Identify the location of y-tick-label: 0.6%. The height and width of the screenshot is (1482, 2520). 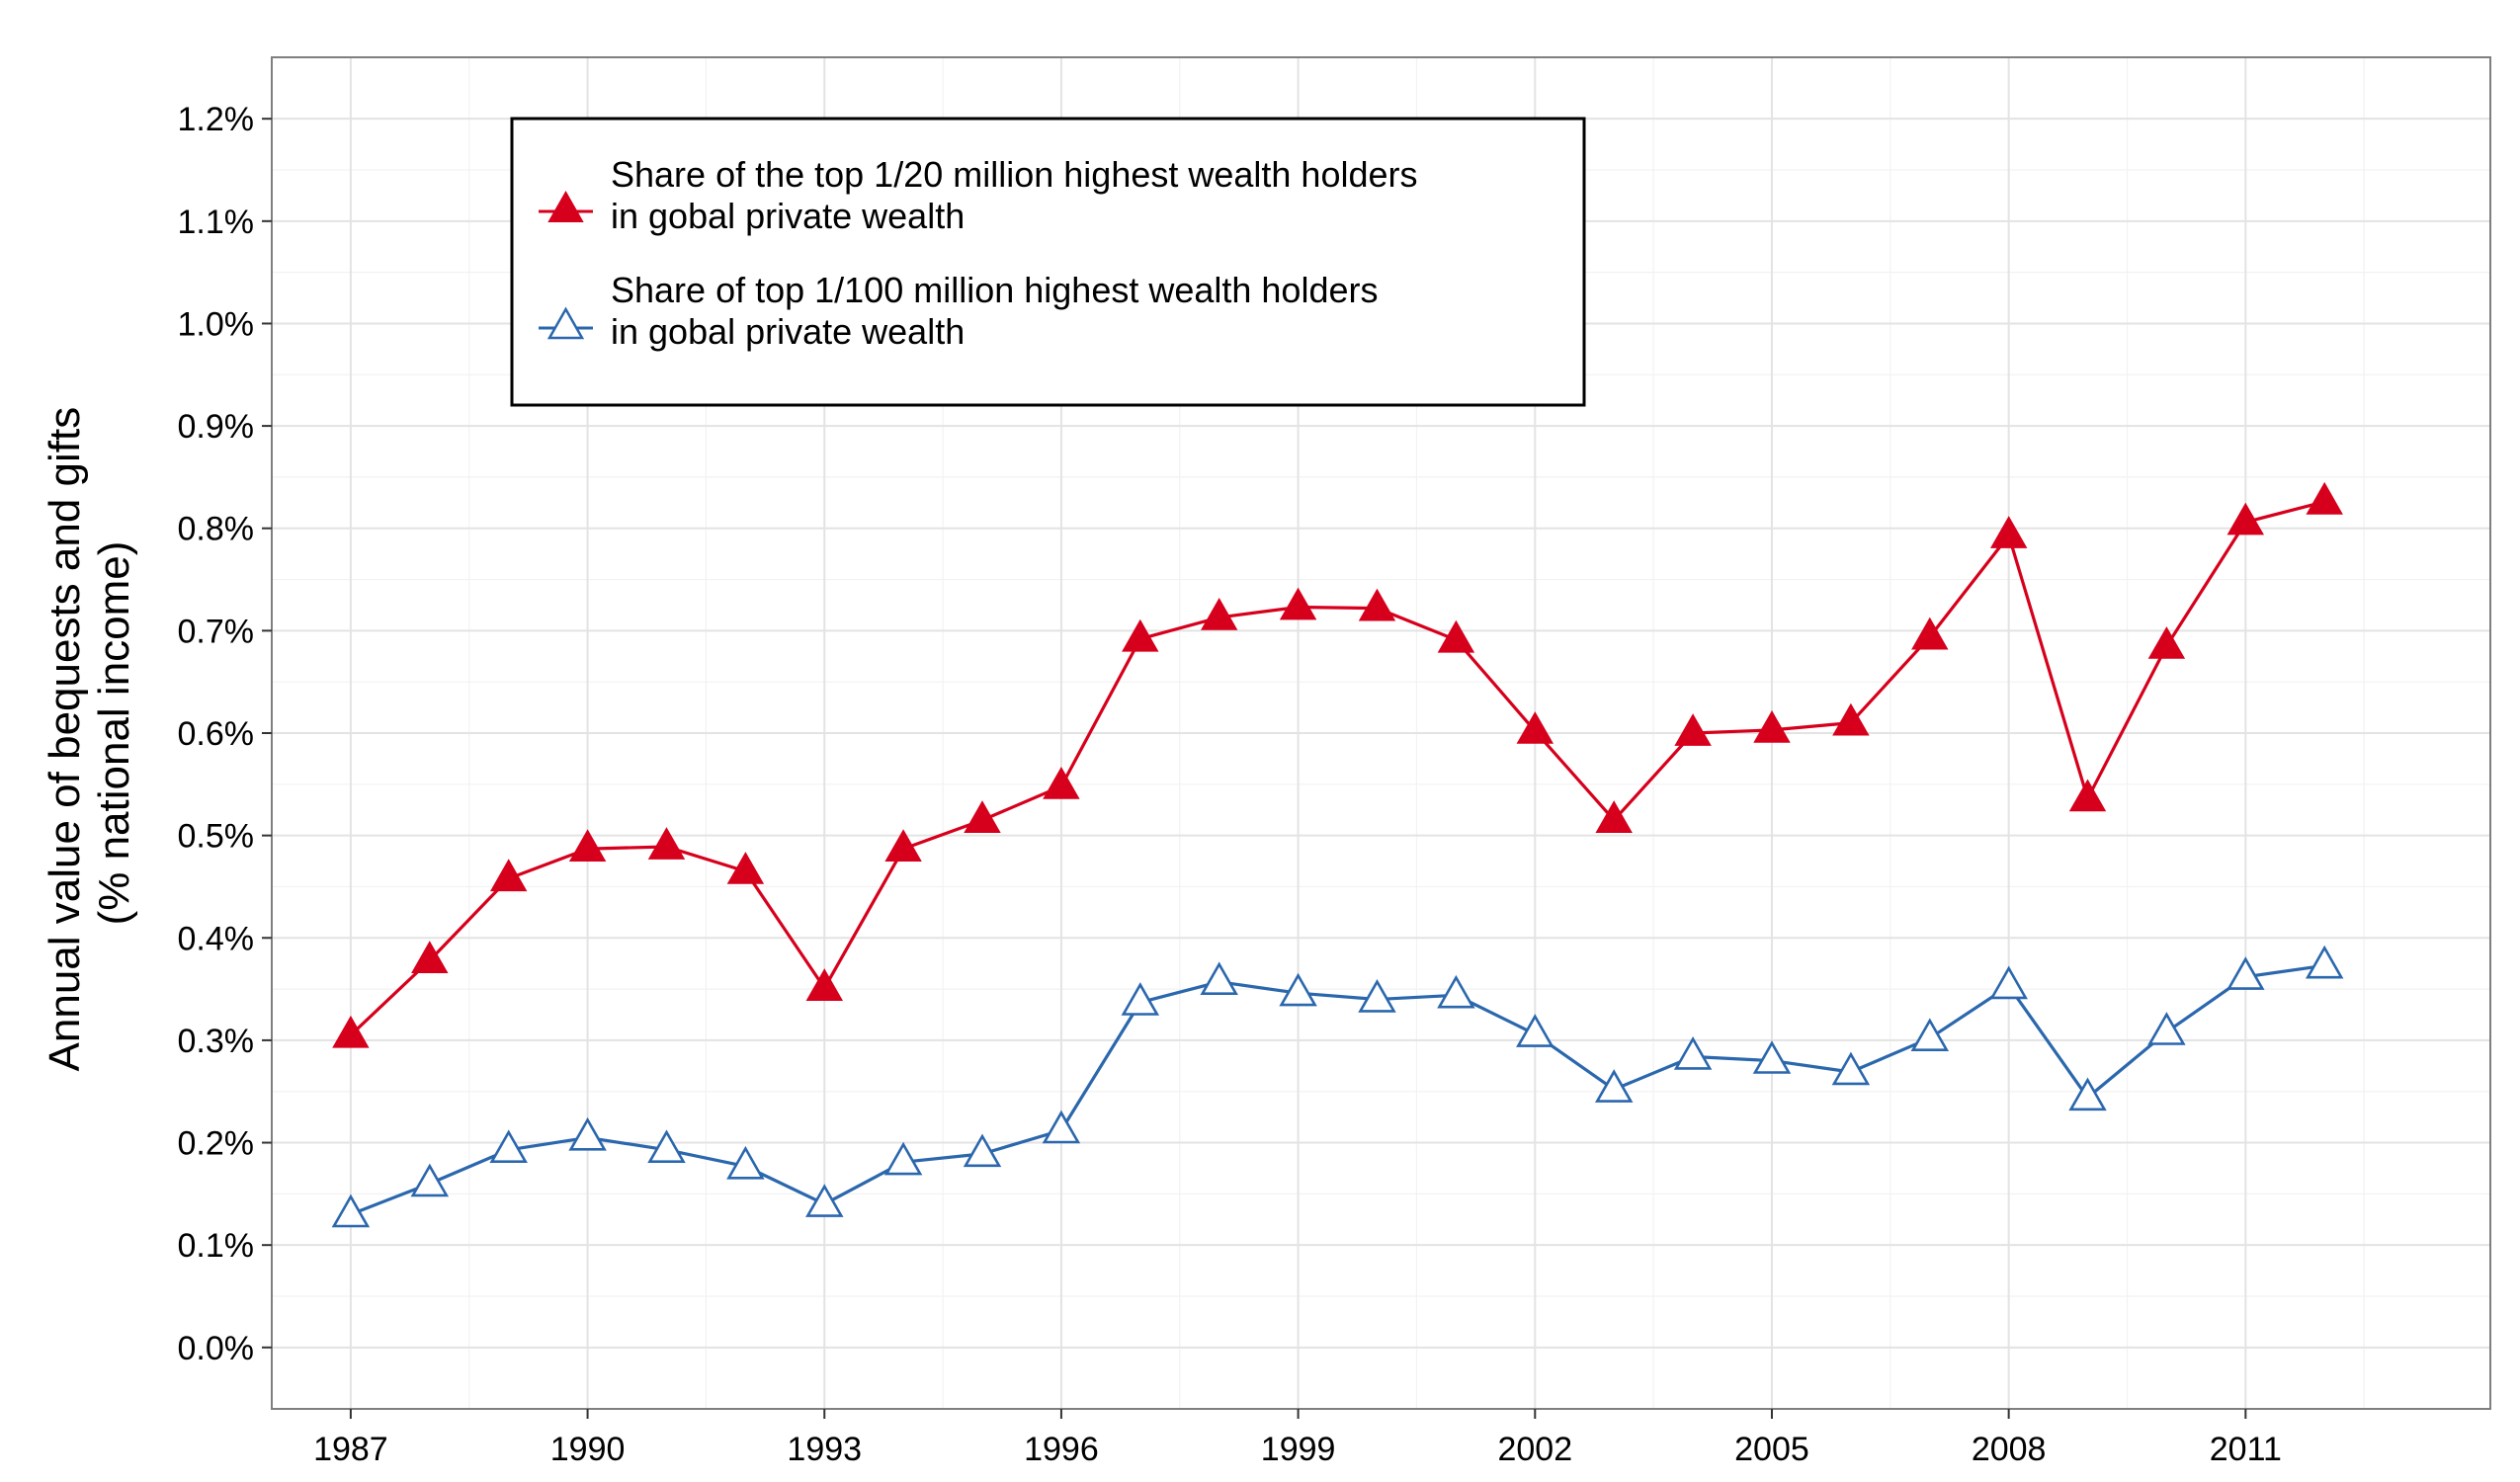
(216, 734).